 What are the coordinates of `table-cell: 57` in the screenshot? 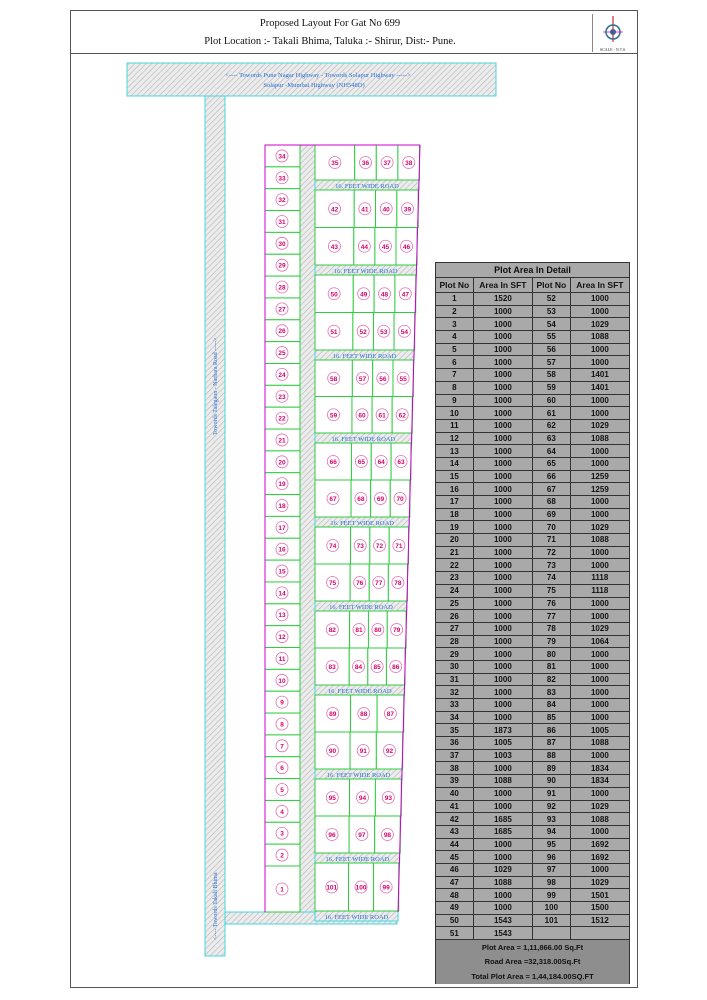 It's located at (551, 362).